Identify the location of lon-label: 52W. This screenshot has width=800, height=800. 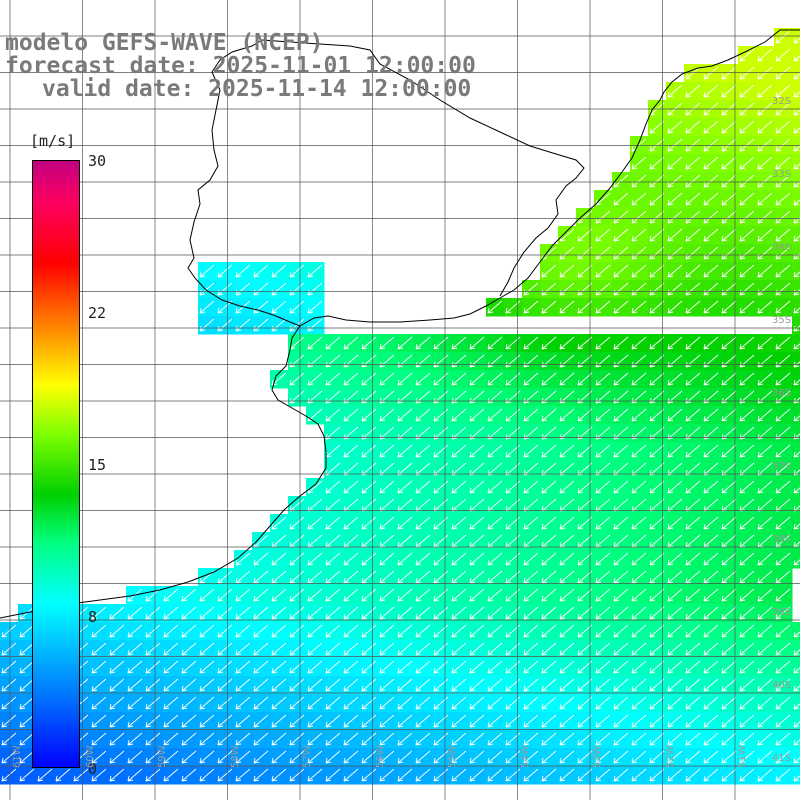
(670, 756).